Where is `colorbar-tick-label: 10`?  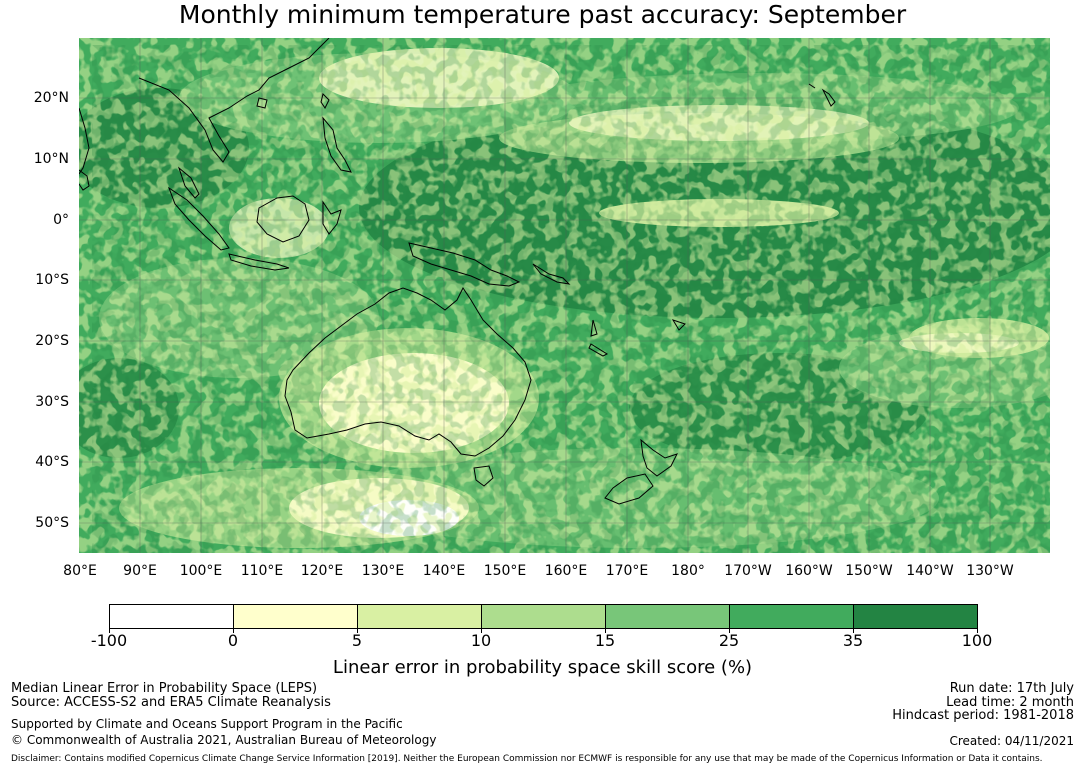 colorbar-tick-label: 10 is located at coordinates (481, 640).